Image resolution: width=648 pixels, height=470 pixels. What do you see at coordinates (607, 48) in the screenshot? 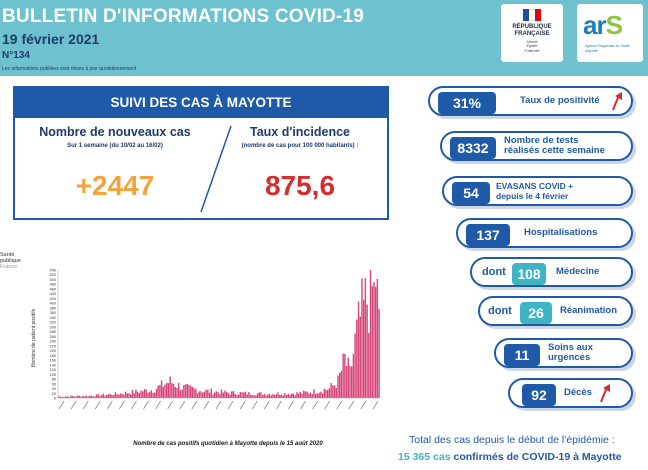
I see `ars-subtitle: Agence Régionale de Santé Mayotte` at bounding box center [607, 48].